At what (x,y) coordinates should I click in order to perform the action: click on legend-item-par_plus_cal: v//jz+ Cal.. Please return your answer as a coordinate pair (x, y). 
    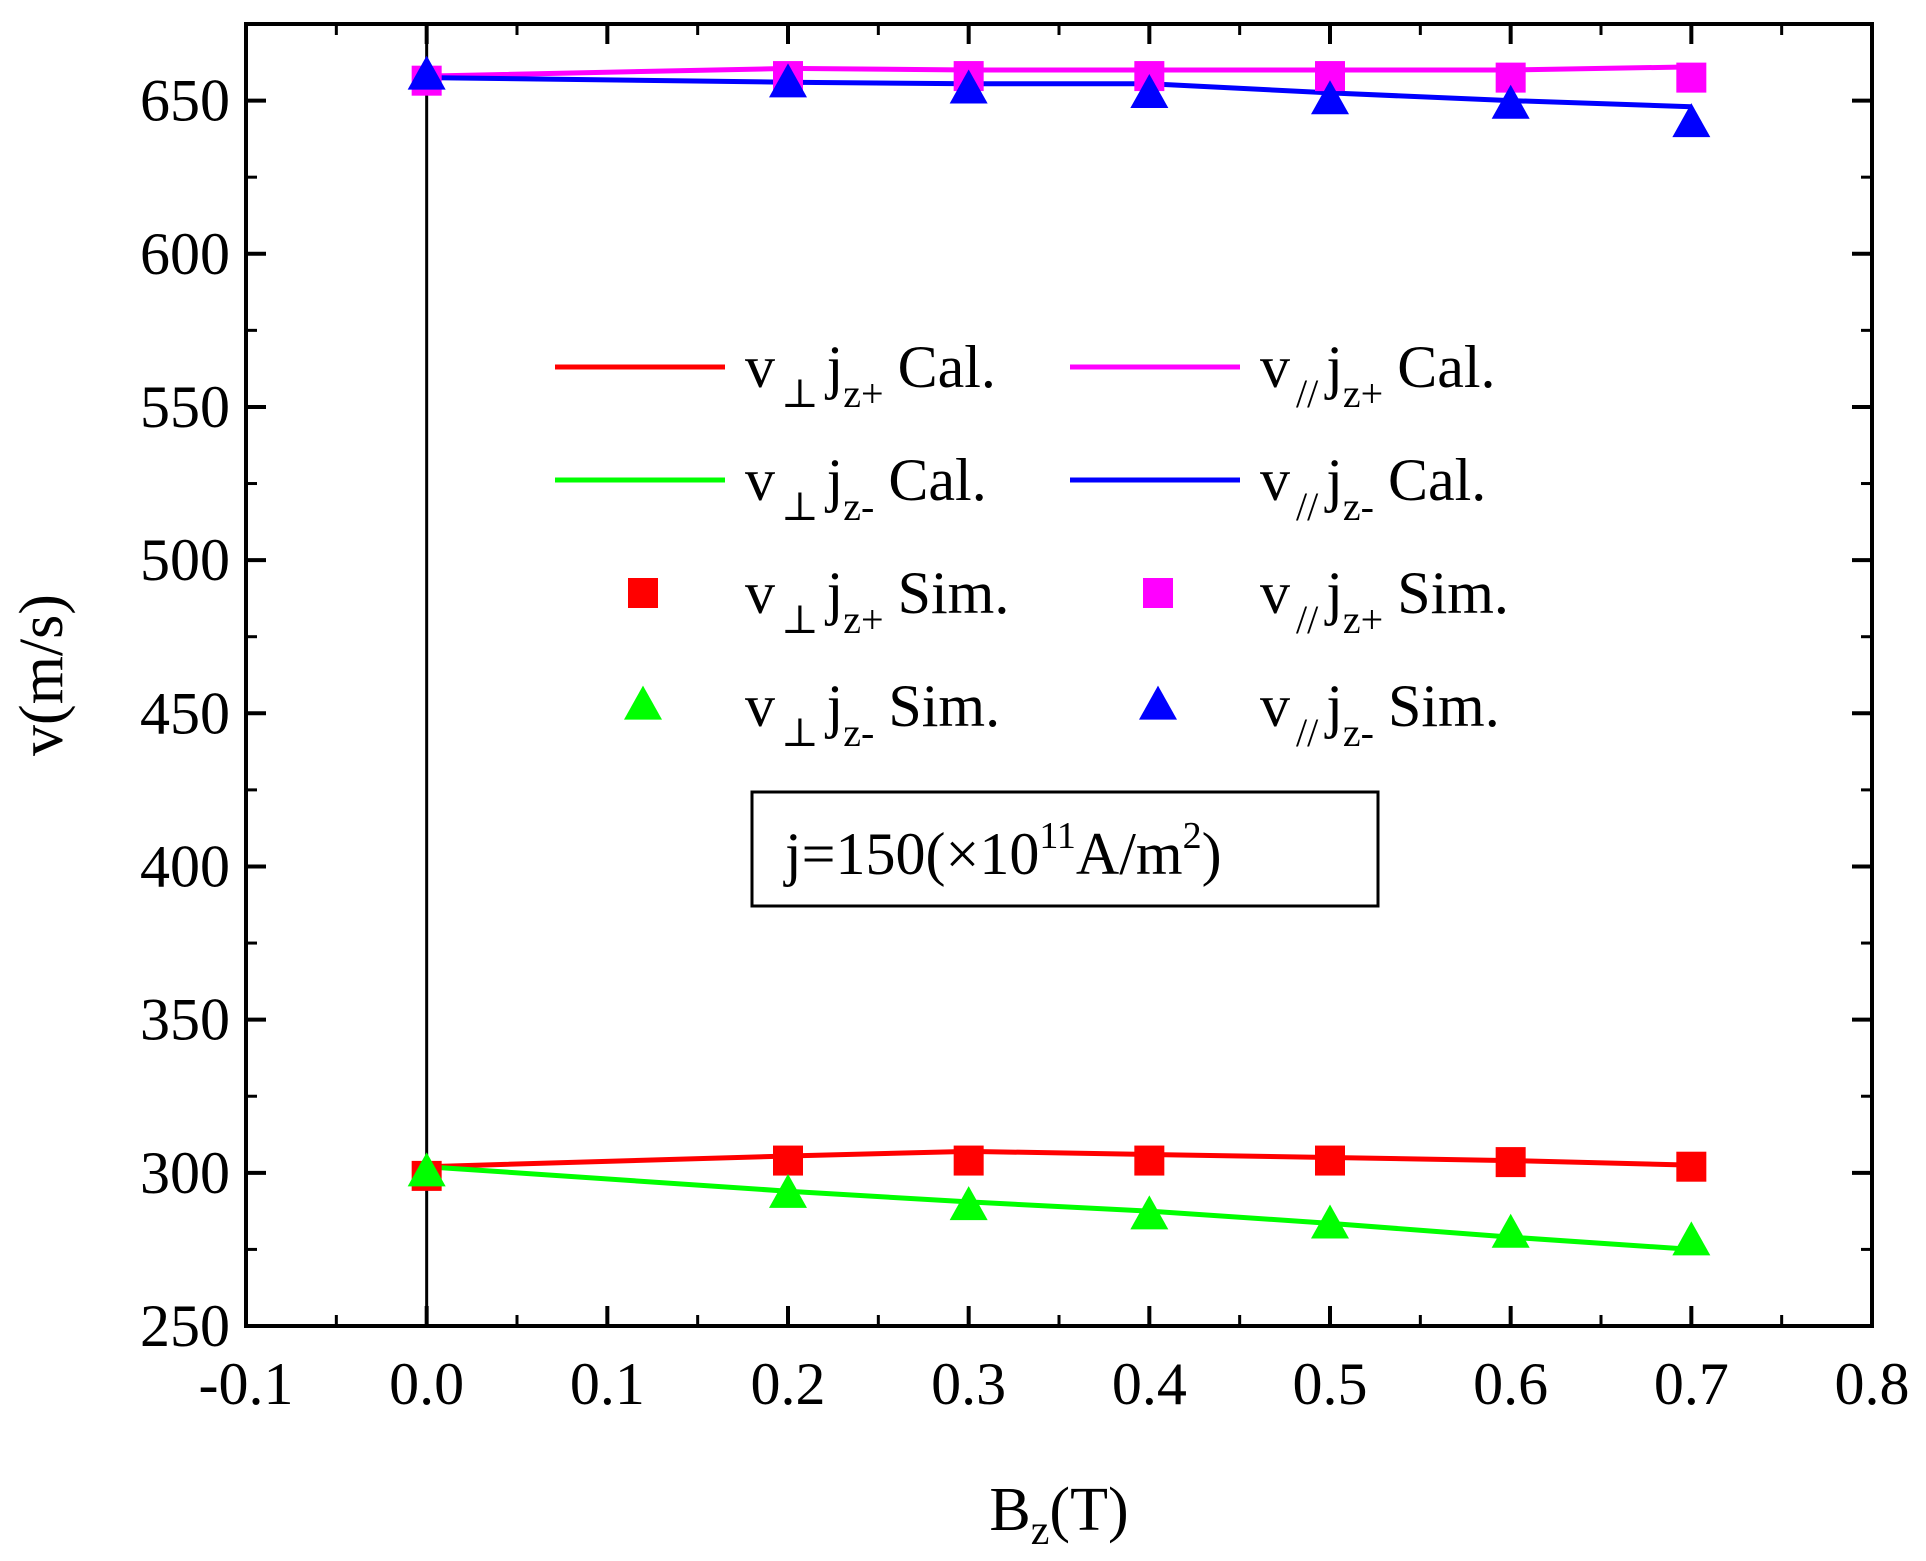
    Looking at the image, I should click on (1283, 375).